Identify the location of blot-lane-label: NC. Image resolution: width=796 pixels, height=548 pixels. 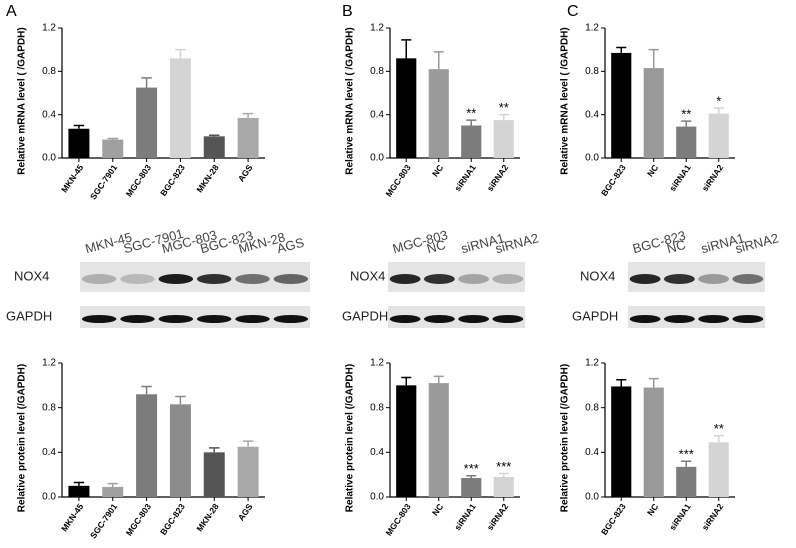
(676, 246).